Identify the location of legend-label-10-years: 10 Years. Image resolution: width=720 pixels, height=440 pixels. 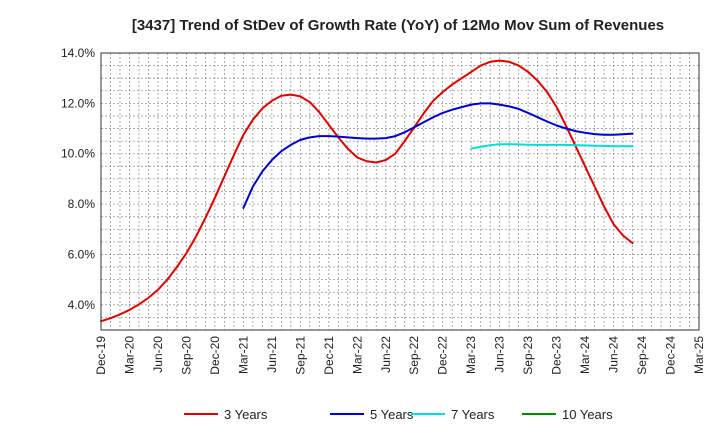
(587, 414).